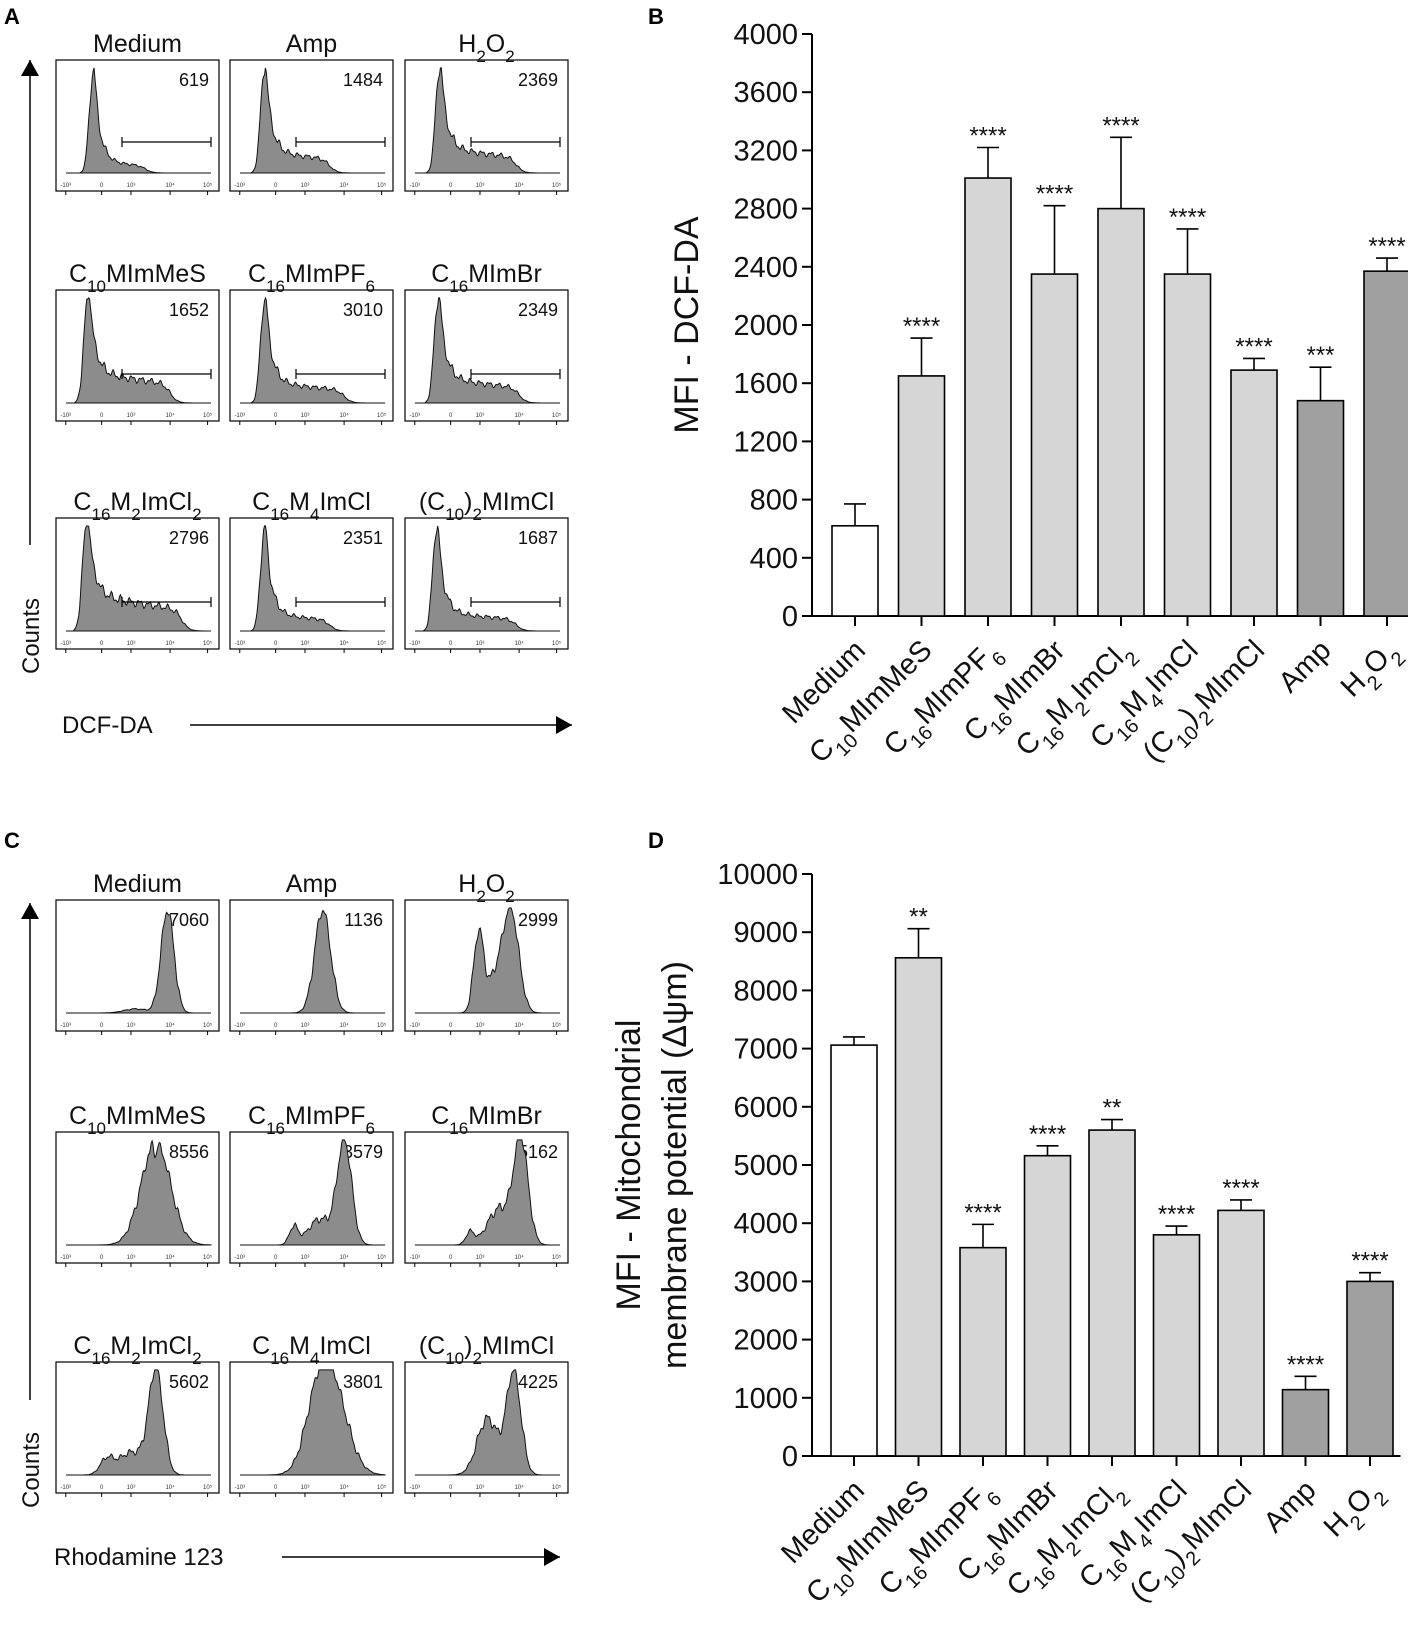 The height and width of the screenshot is (1639, 1408). What do you see at coordinates (1047, 1134) in the screenshot?
I see `significance-c16mimbr: ****` at bounding box center [1047, 1134].